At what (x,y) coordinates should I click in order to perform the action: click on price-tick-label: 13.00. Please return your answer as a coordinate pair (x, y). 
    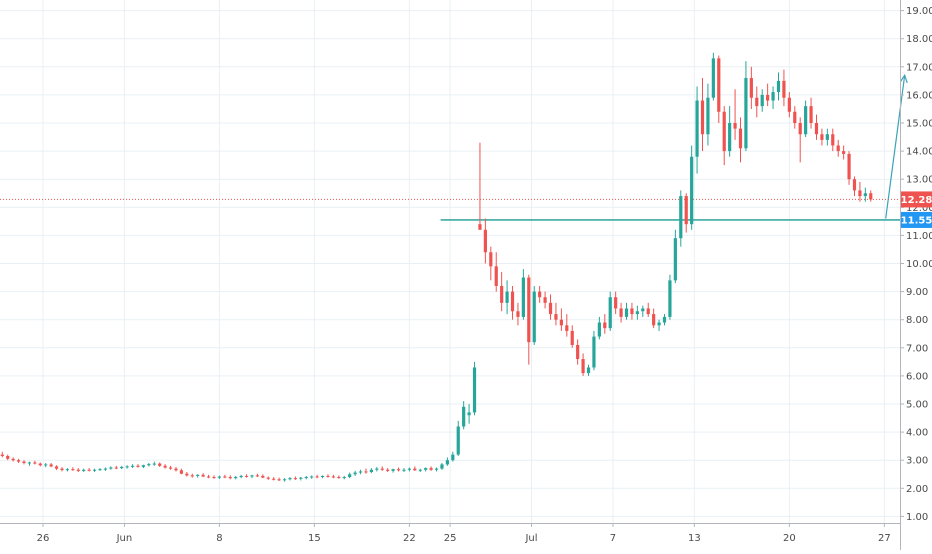
    Looking at the image, I should click on (919, 180).